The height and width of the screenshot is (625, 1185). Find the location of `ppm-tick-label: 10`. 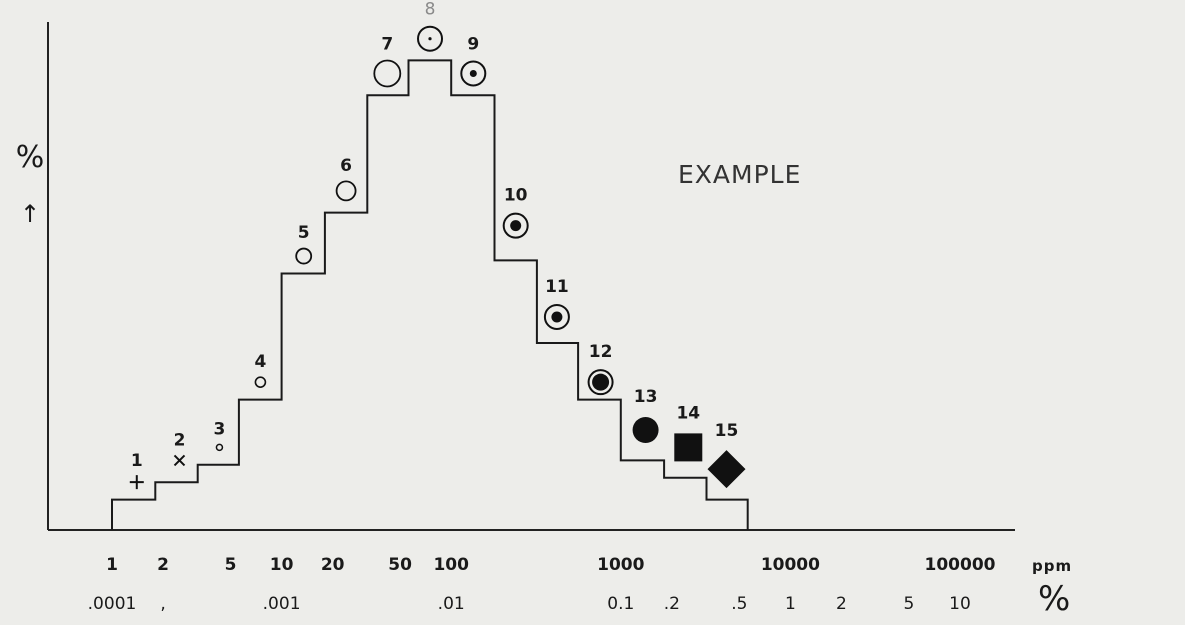

ppm-tick-label: 10 is located at coordinates (282, 565).